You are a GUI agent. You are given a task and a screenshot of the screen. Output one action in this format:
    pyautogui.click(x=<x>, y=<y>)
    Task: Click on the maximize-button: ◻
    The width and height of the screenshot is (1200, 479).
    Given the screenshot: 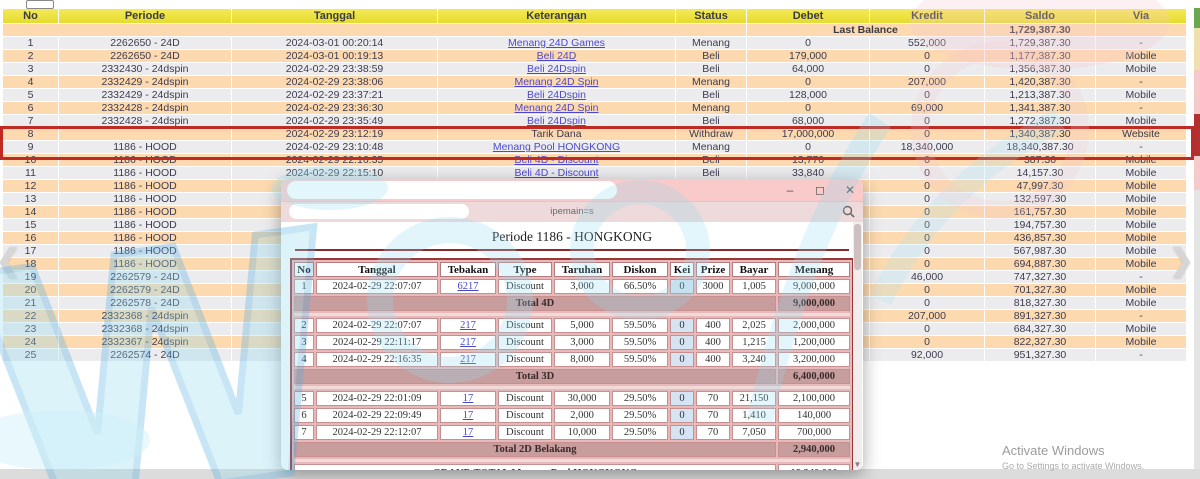 What is the action you would take?
    pyautogui.click(x=820, y=190)
    